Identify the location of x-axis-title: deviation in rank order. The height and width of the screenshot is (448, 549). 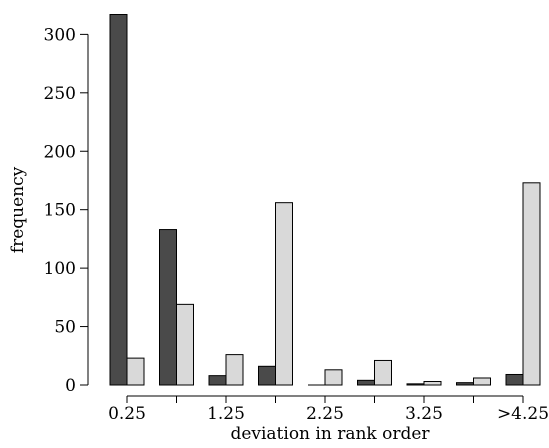
(330, 434).